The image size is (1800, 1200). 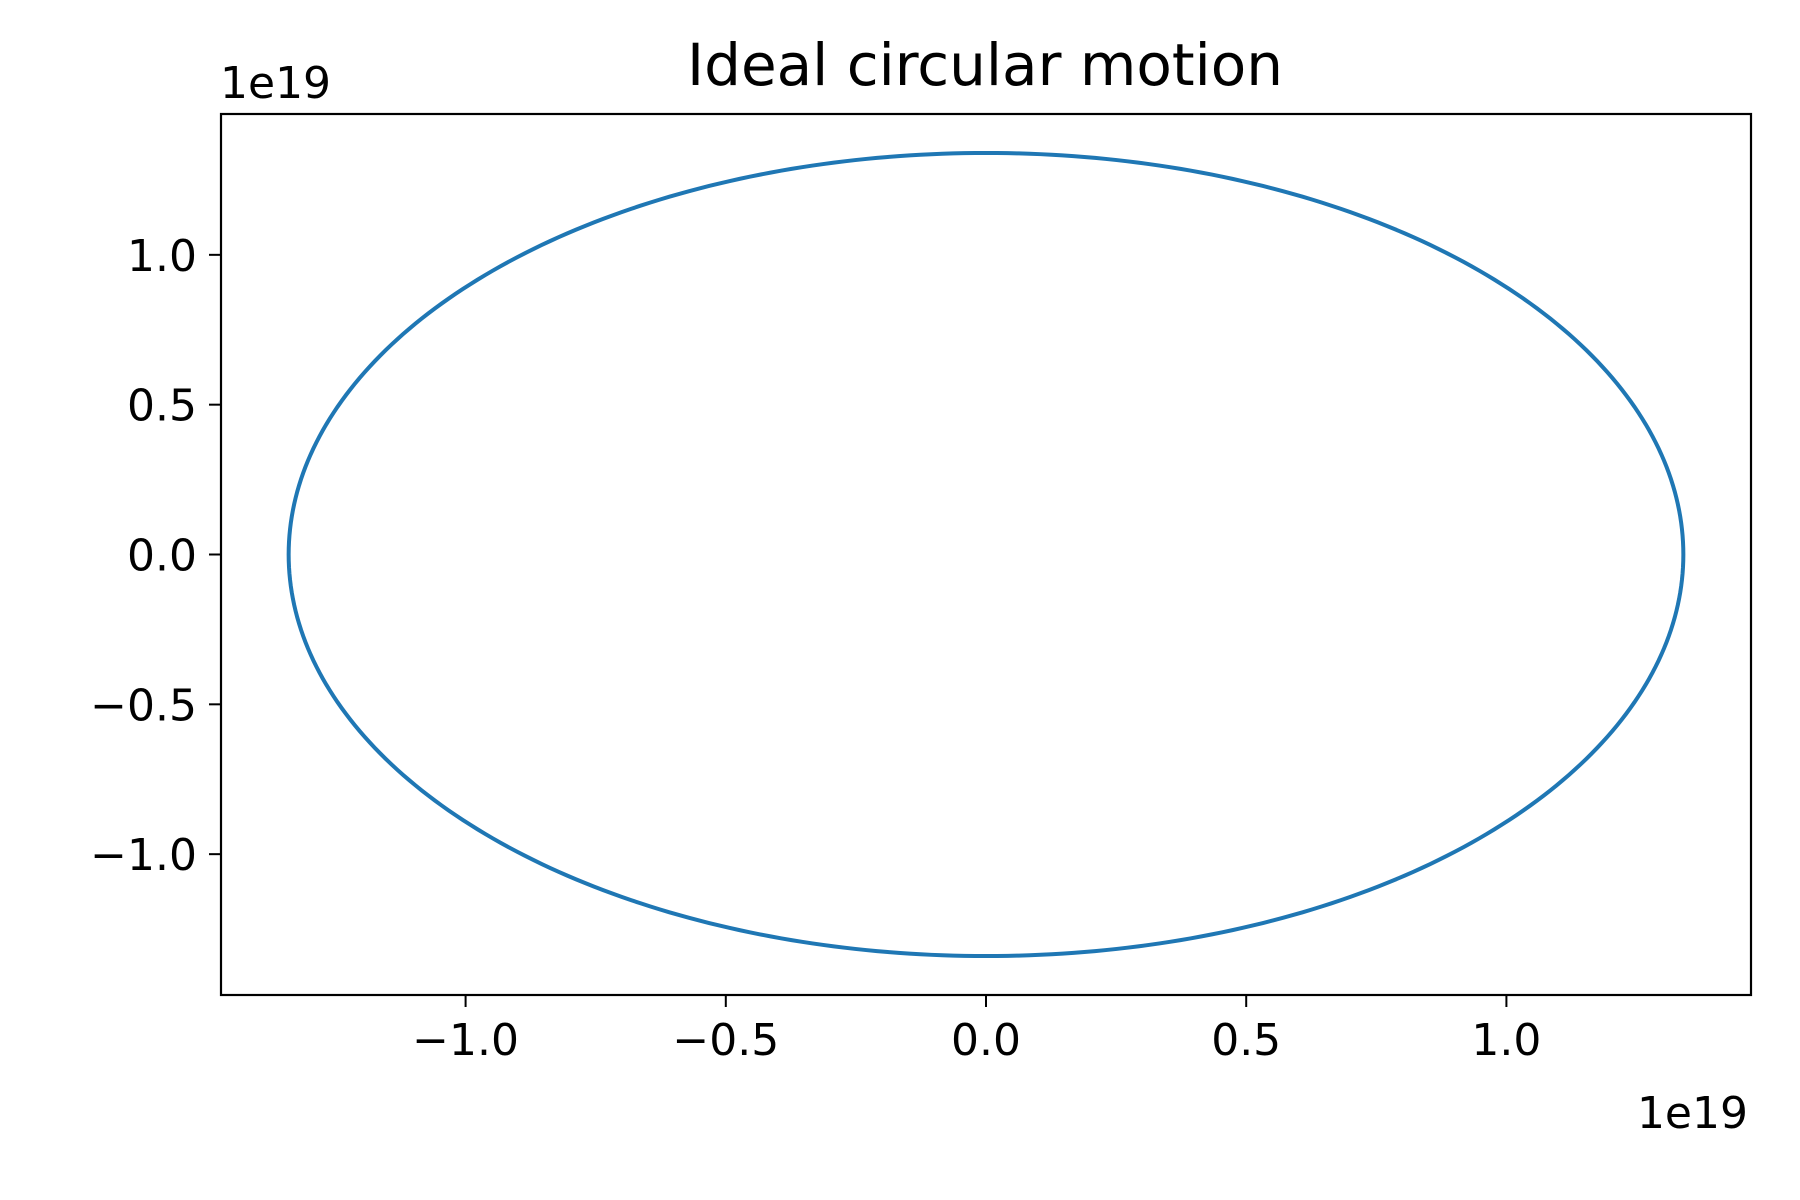 What do you see at coordinates (986, 1040) in the screenshot?
I see `x-tick-label: 0.0` at bounding box center [986, 1040].